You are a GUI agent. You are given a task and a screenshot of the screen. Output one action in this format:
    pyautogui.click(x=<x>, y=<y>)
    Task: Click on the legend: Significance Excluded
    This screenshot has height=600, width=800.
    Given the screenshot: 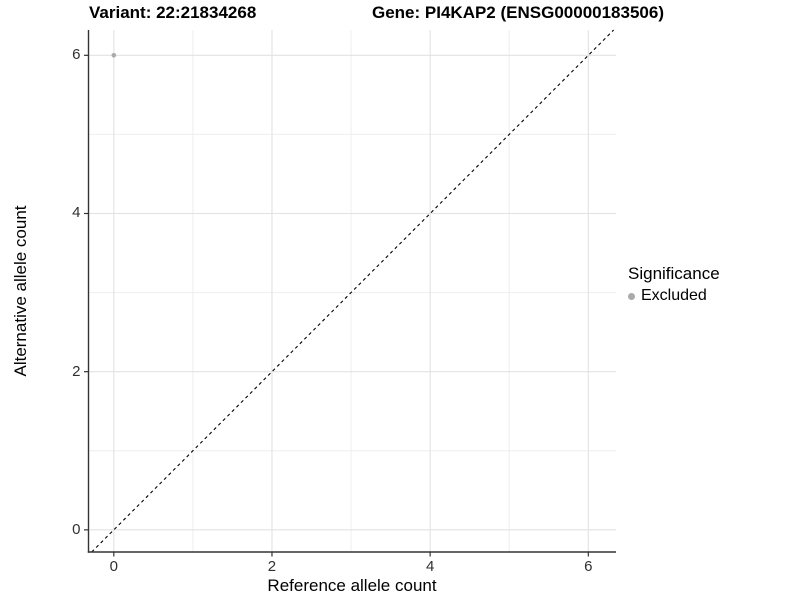 What is the action you would take?
    pyautogui.click(x=674, y=284)
    